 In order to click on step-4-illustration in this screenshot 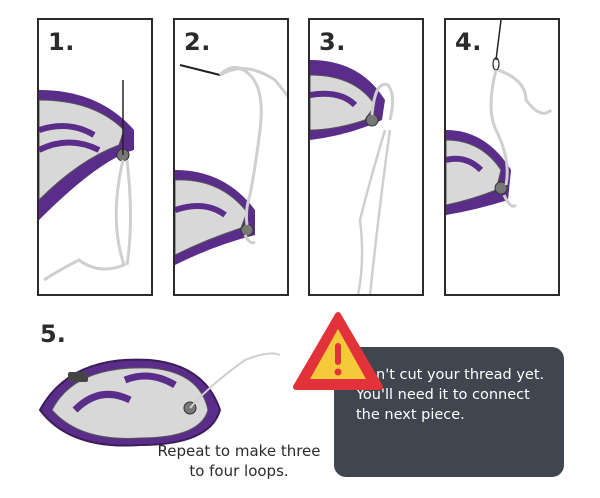, I will do `click(499, 117)`.